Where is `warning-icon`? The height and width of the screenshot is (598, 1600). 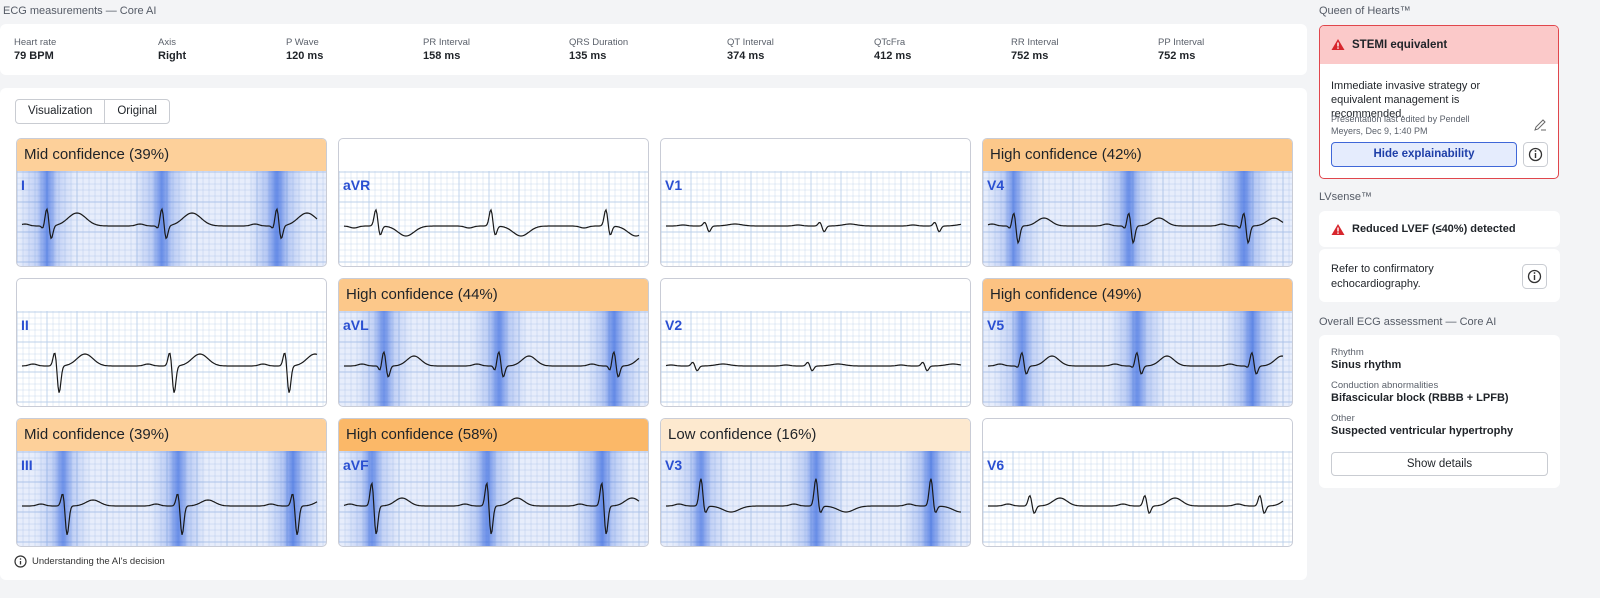
warning-icon is located at coordinates (1338, 229).